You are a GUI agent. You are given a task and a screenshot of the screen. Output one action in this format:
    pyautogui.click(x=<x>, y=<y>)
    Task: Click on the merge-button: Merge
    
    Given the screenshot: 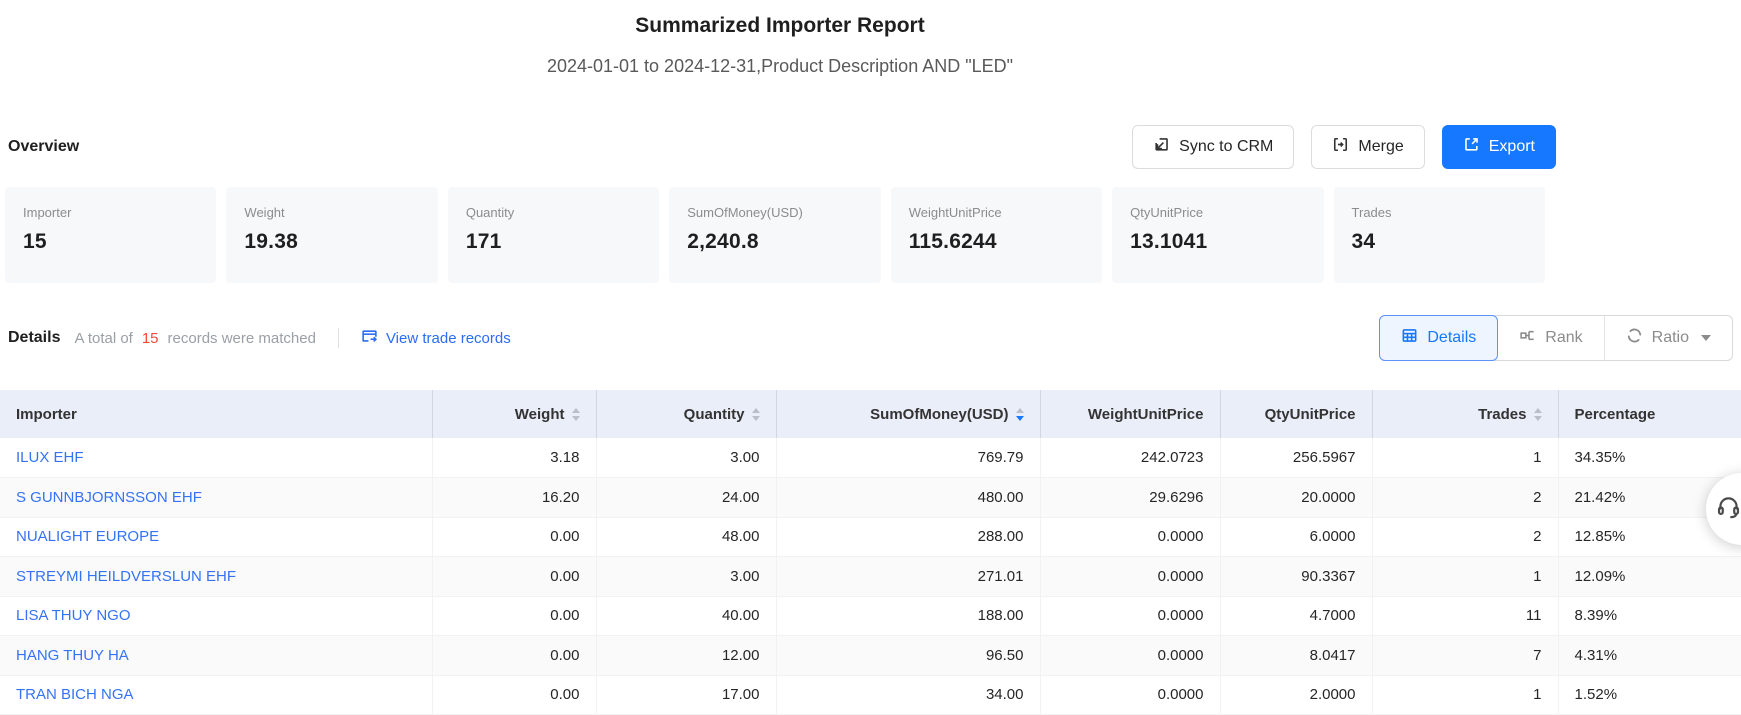 What is the action you would take?
    pyautogui.click(x=1368, y=147)
    